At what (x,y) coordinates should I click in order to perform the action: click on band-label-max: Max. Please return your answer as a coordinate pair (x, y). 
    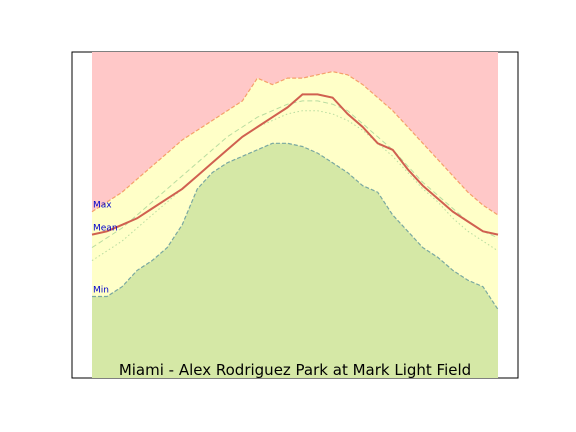
    Looking at the image, I should click on (102, 206).